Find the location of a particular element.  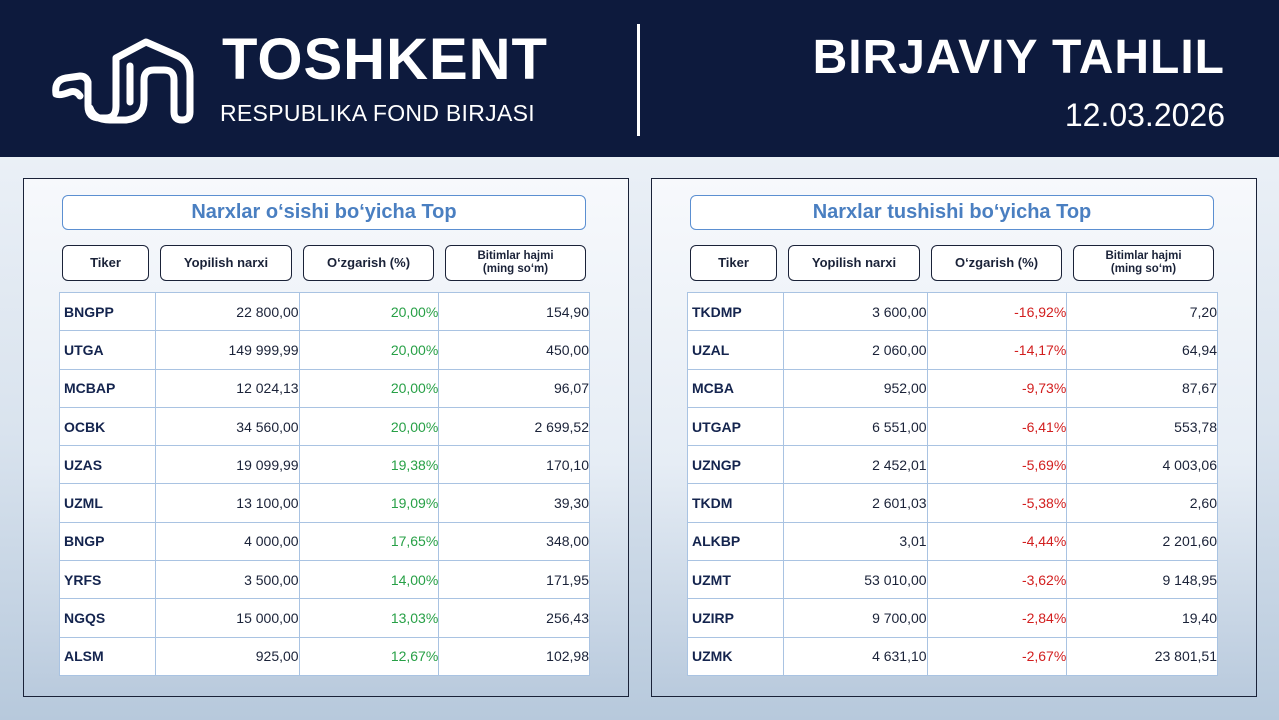

table-row: YRFS 3 500,00 14,00% 171,95 is located at coordinates (324, 580).